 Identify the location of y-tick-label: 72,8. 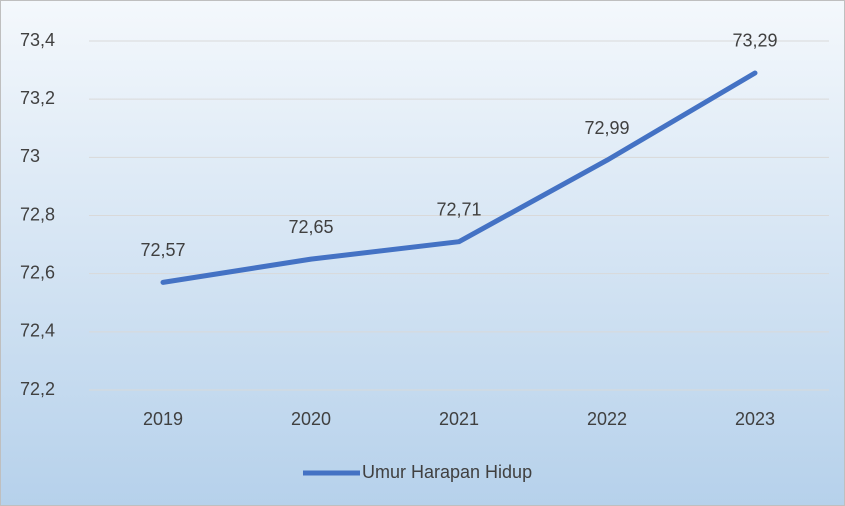
(37, 214).